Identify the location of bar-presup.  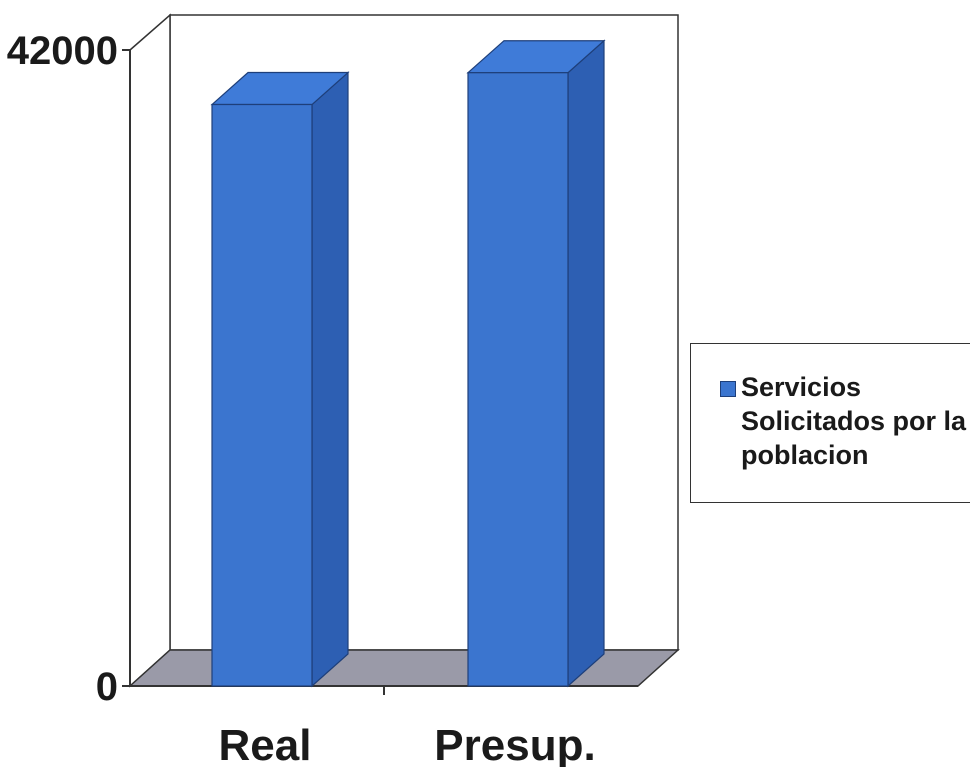
(536, 363).